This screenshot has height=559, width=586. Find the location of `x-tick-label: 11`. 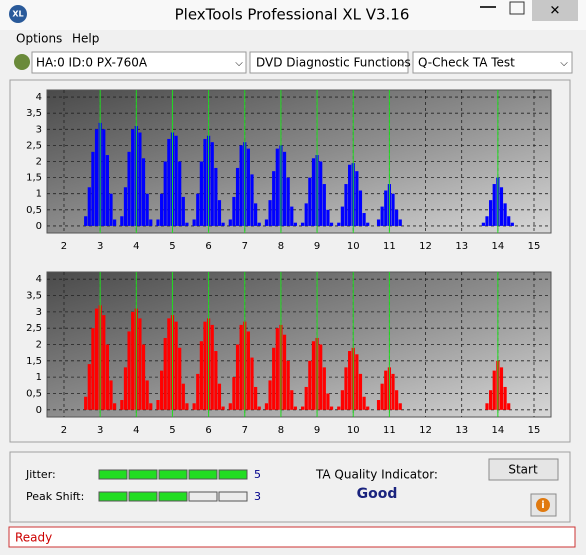

x-tick-label: 11 is located at coordinates (389, 246).